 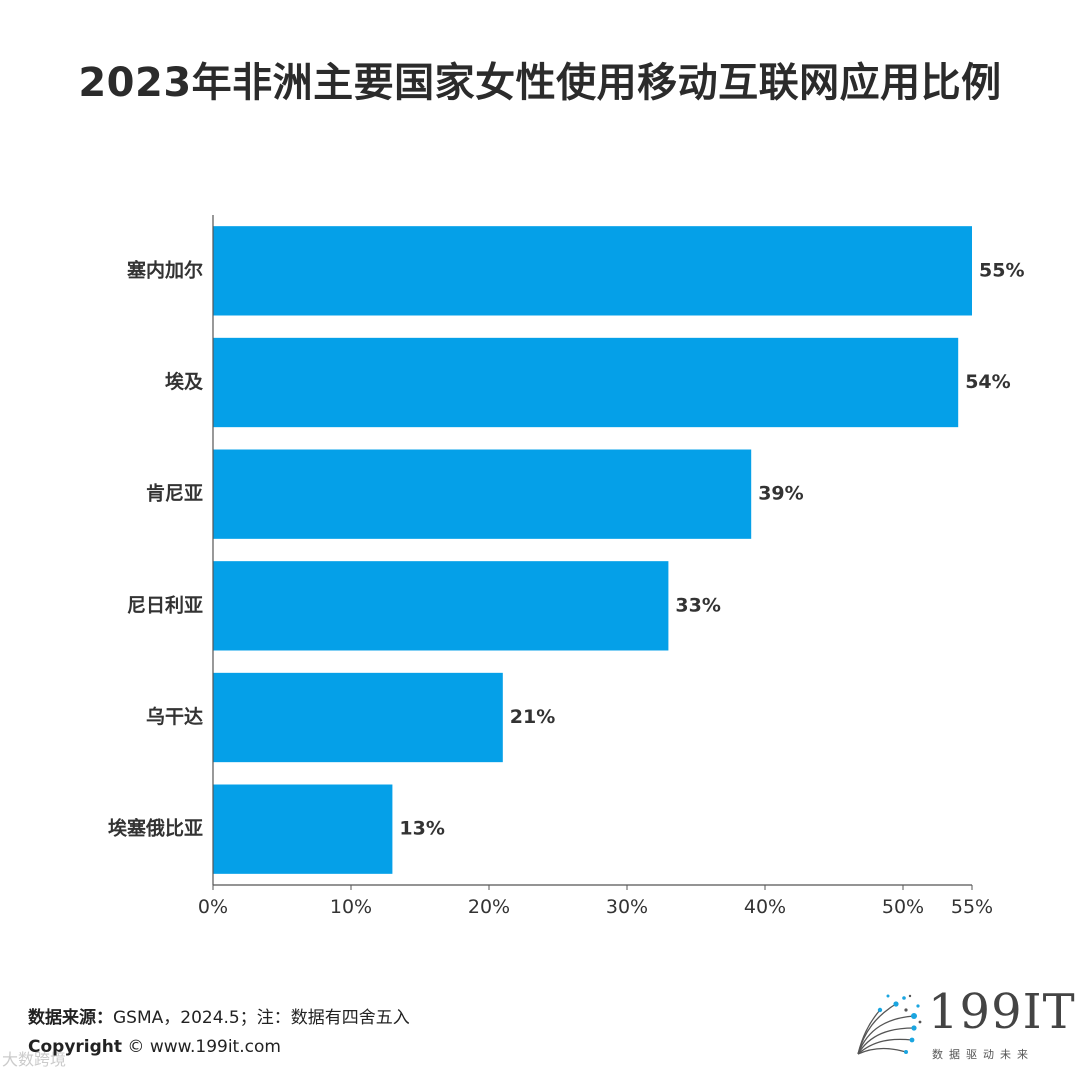 I want to click on x-tick-label-2: 20%, so click(x=489, y=907).